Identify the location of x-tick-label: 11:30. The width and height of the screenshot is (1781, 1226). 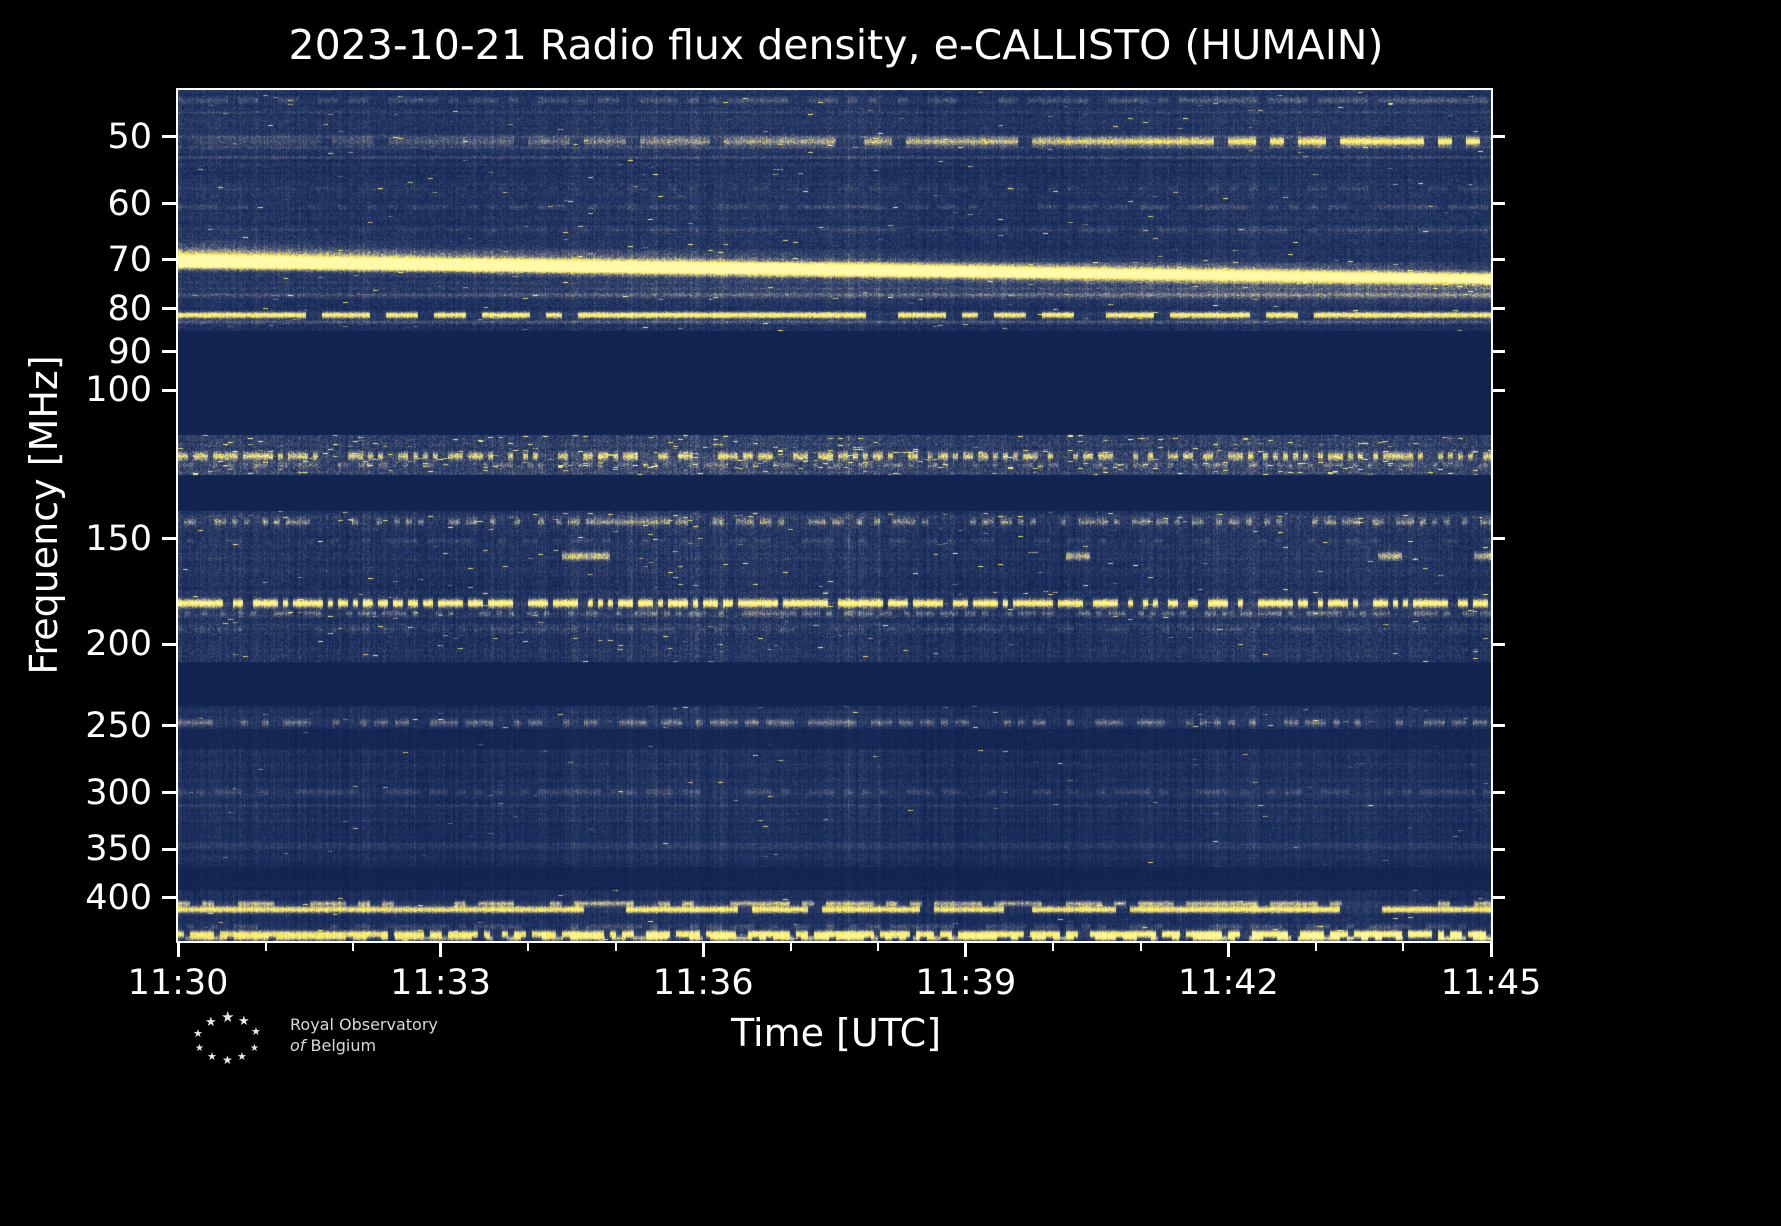
(178, 983).